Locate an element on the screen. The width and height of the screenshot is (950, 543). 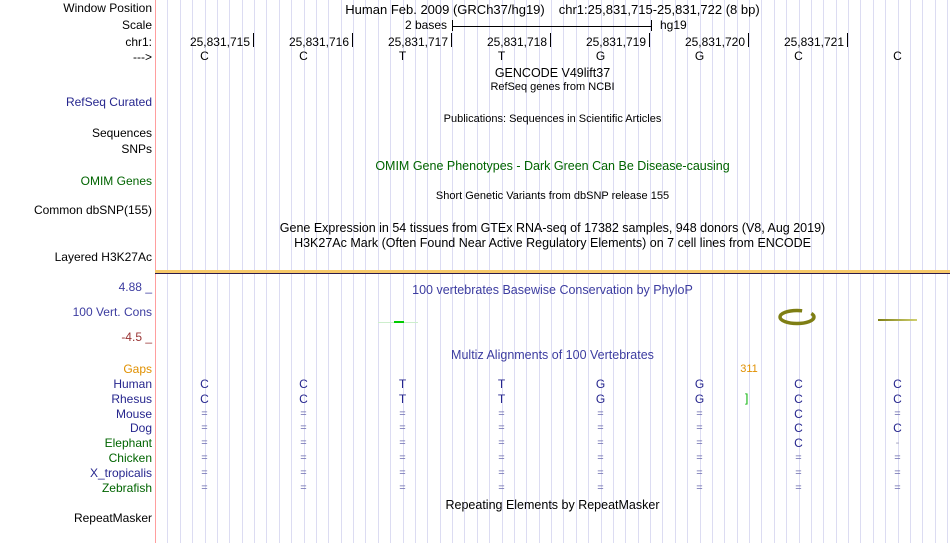
h3k27ac-band is located at coordinates (552, 271).